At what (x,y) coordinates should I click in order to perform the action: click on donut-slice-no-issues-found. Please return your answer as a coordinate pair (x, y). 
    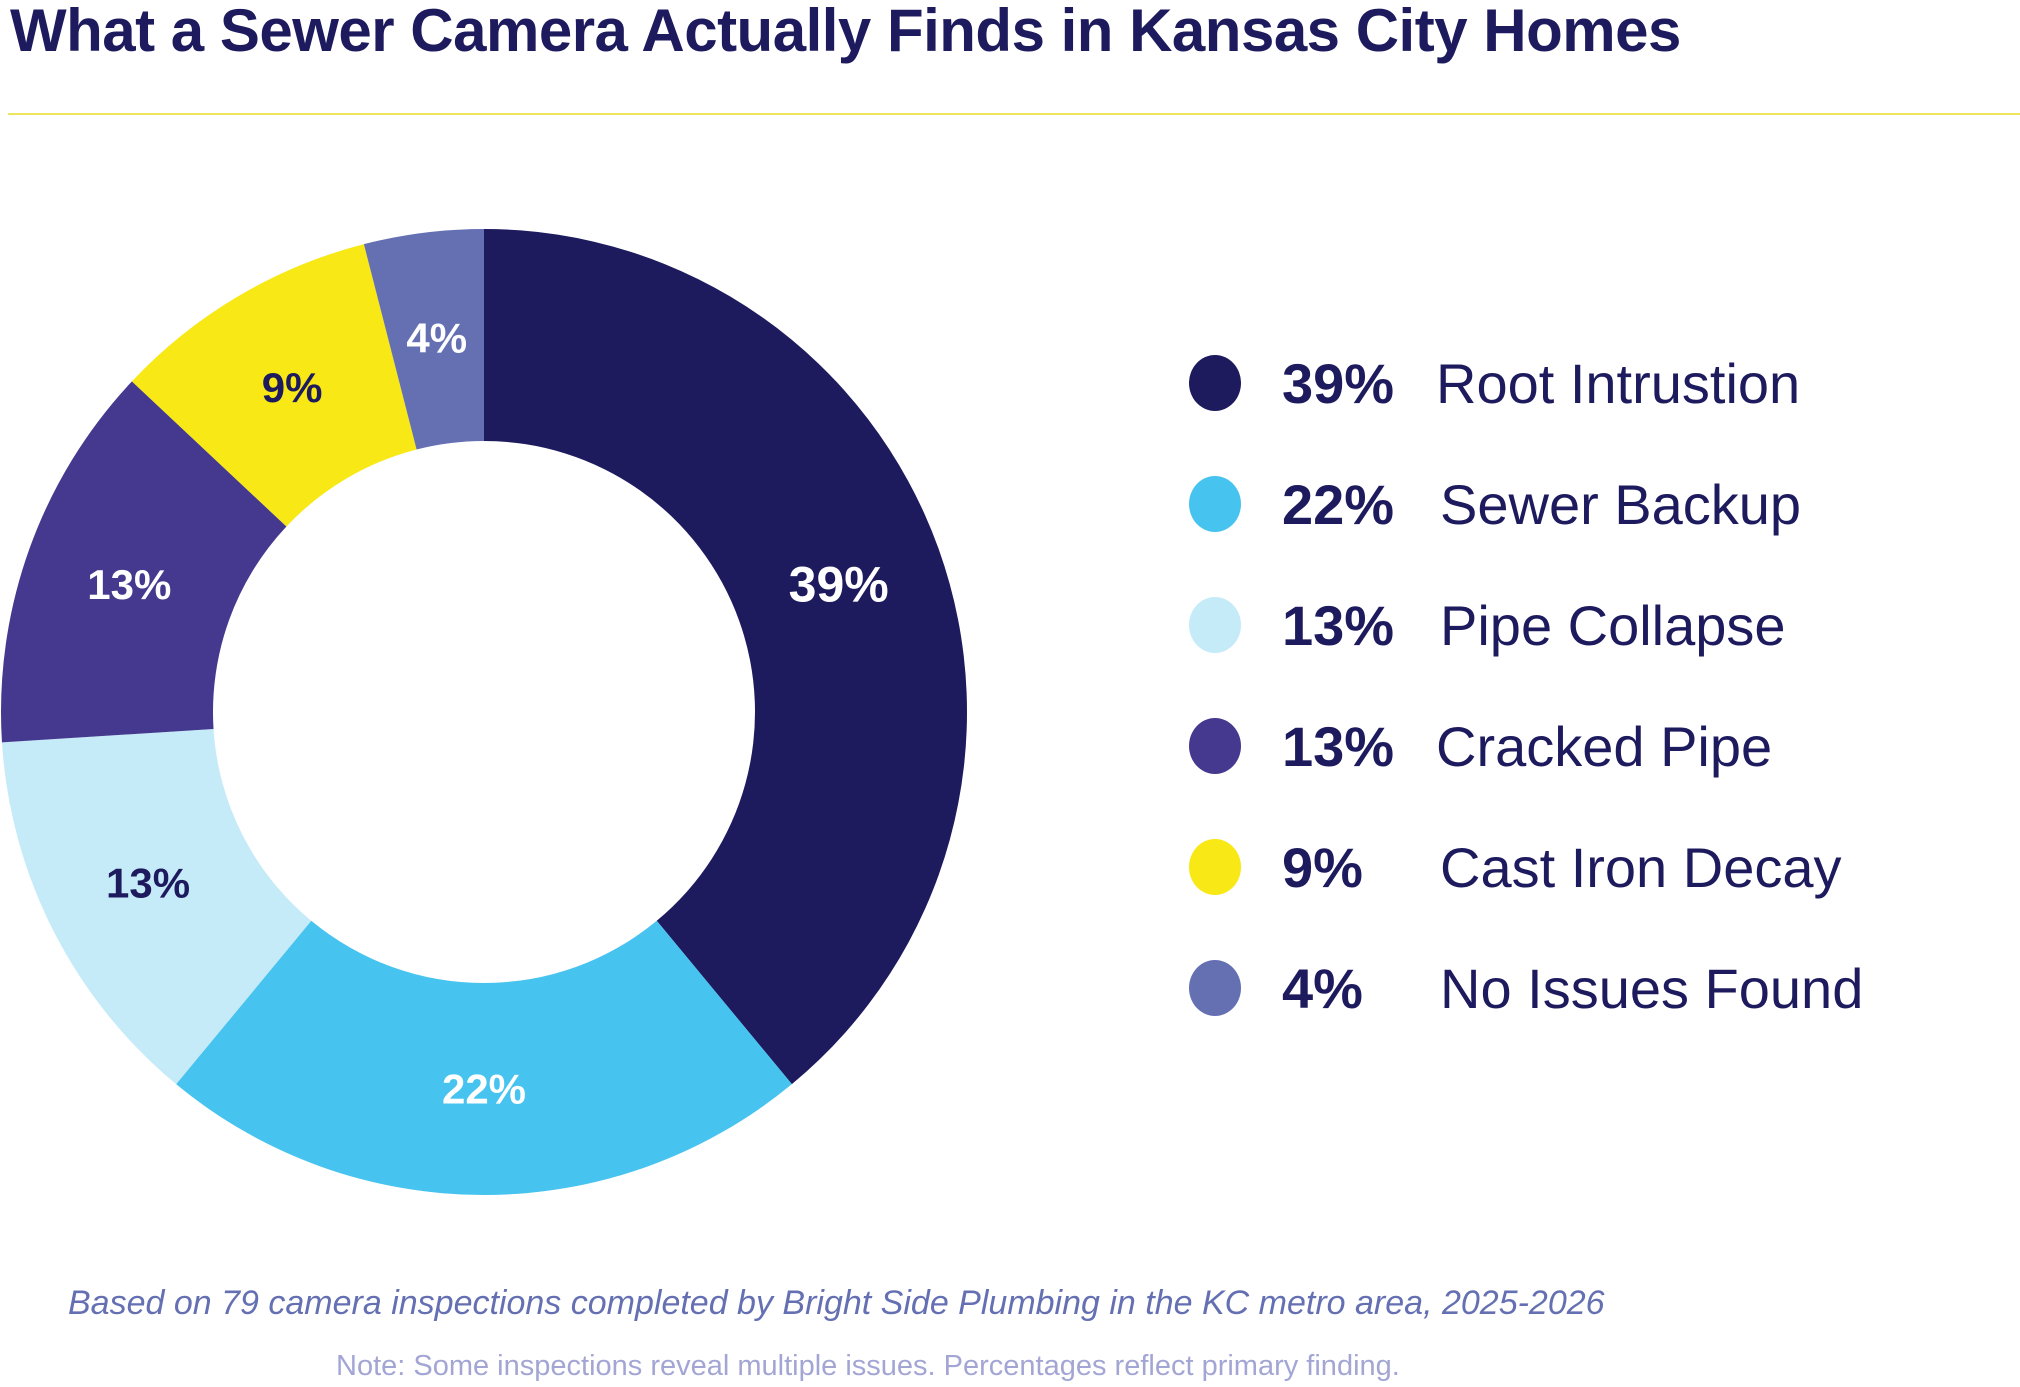
    Looking at the image, I should click on (423, 339).